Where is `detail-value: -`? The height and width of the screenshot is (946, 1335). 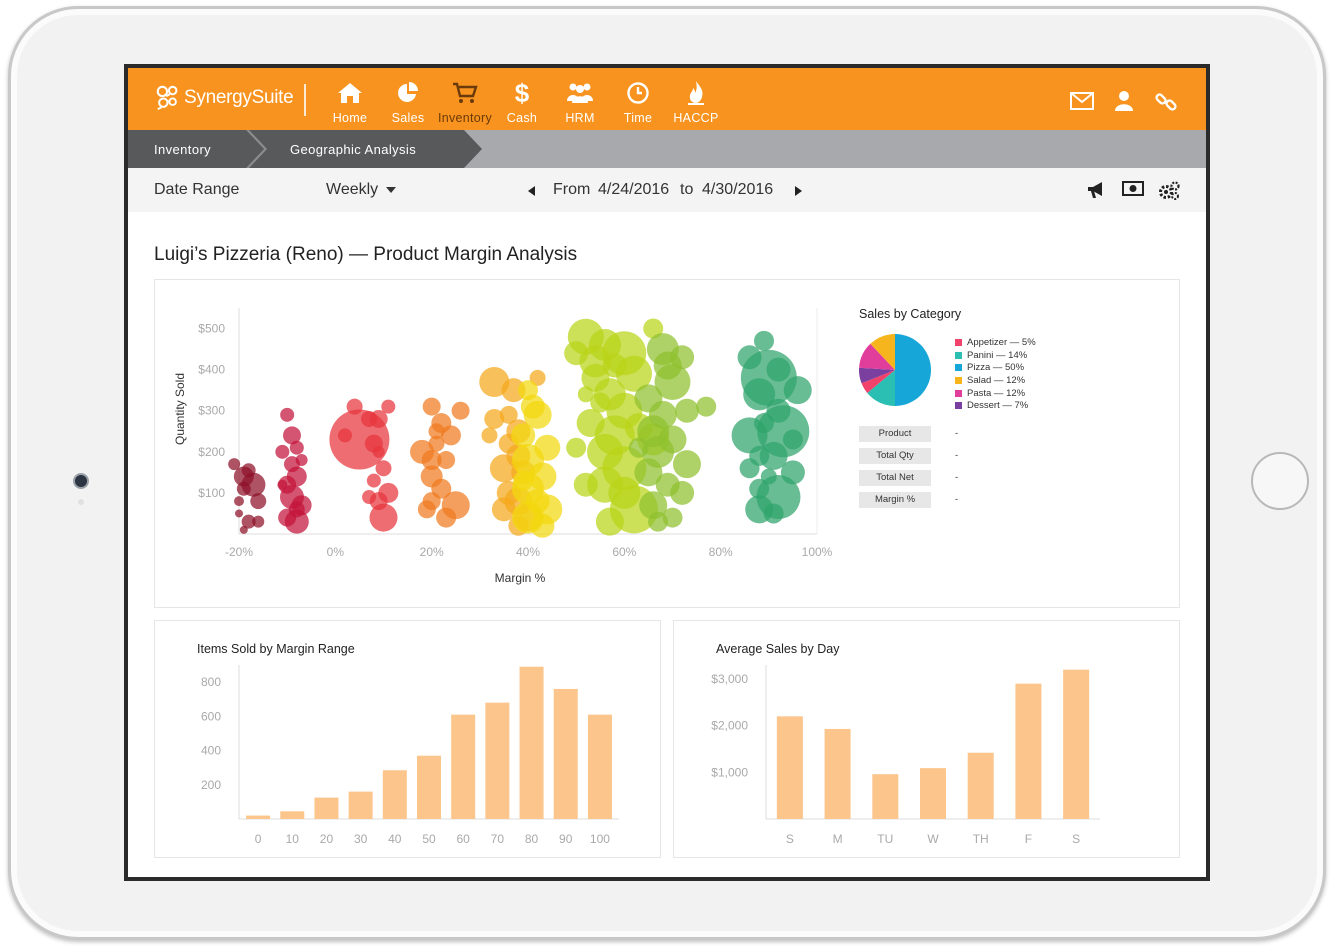
detail-value: - is located at coordinates (957, 433).